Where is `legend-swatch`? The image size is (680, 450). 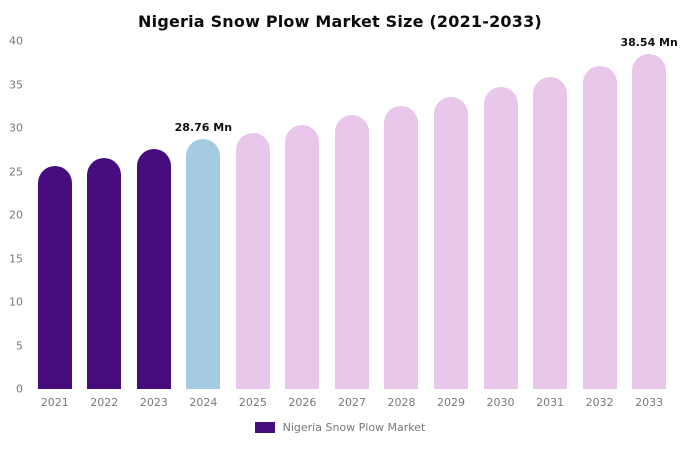
legend-swatch is located at coordinates (264, 427).